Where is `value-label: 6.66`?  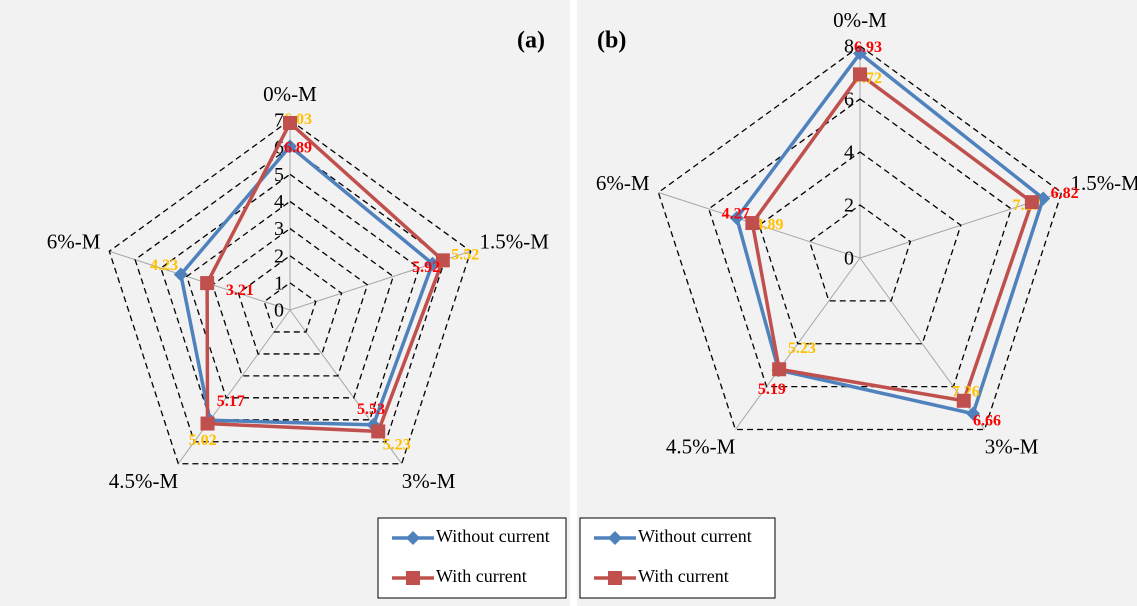 value-label: 6.66 is located at coordinates (987, 420).